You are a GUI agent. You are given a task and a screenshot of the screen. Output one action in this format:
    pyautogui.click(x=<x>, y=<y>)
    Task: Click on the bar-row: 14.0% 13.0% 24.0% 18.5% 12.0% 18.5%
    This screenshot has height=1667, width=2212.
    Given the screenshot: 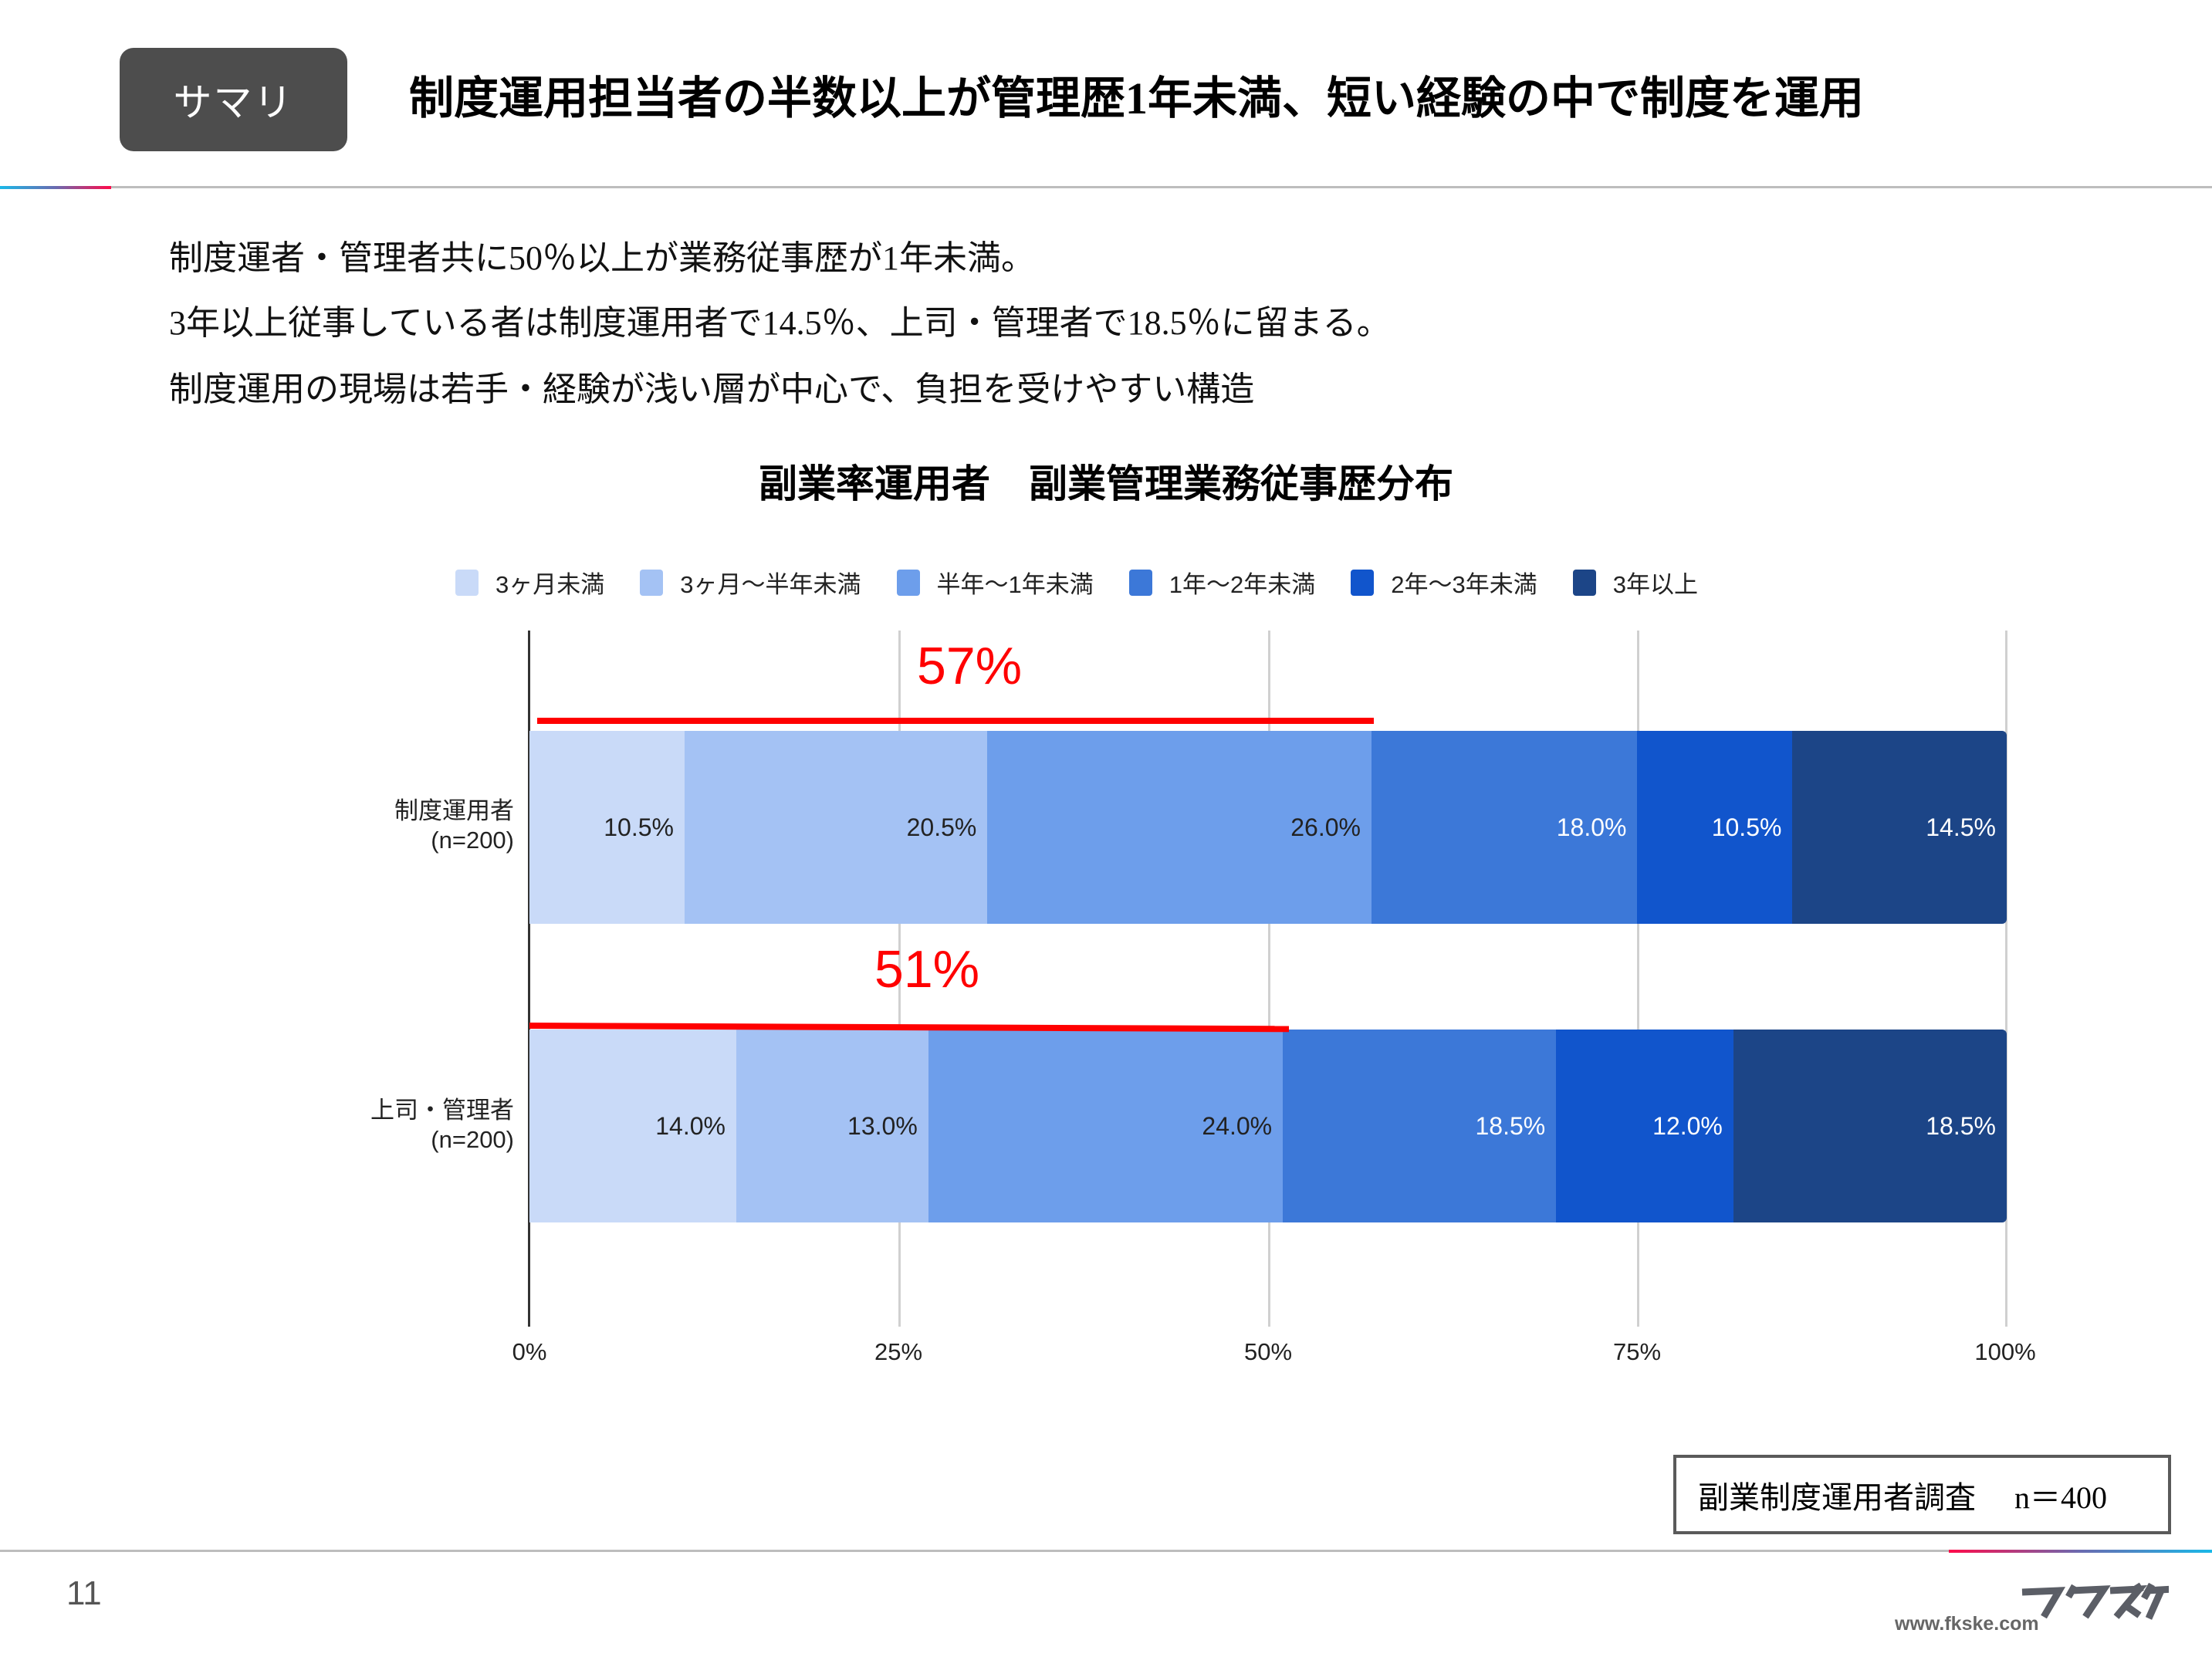 What is the action you would take?
    pyautogui.click(x=1268, y=1126)
    